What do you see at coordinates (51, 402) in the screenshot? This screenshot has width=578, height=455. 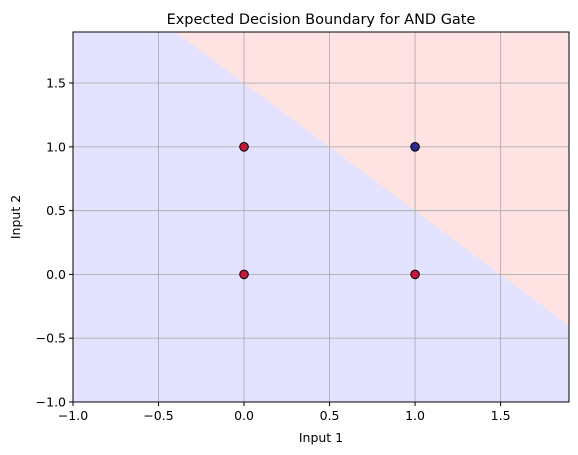 I see `y-tick-label: −1.0` at bounding box center [51, 402].